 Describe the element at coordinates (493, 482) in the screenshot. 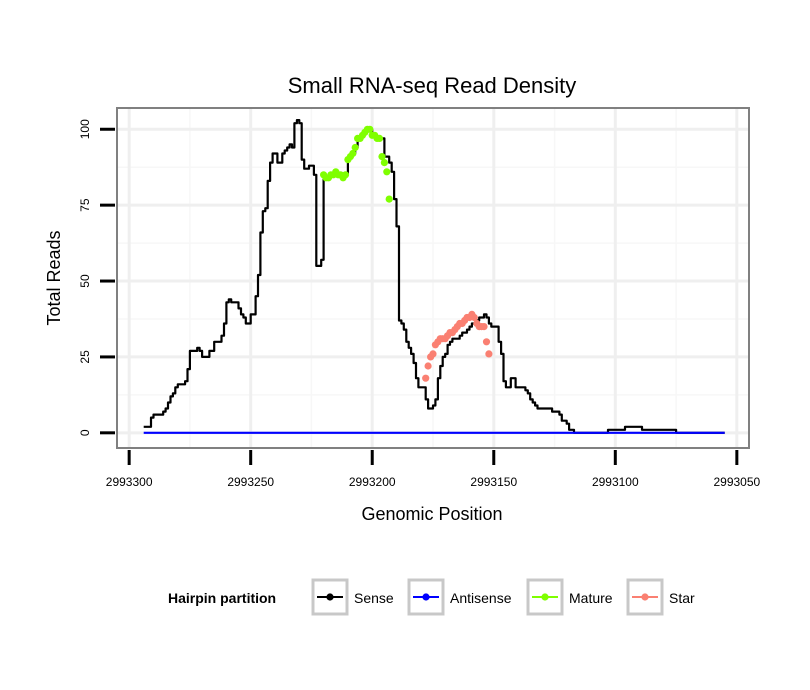

I see `x-tick-label: 2993150` at that location.